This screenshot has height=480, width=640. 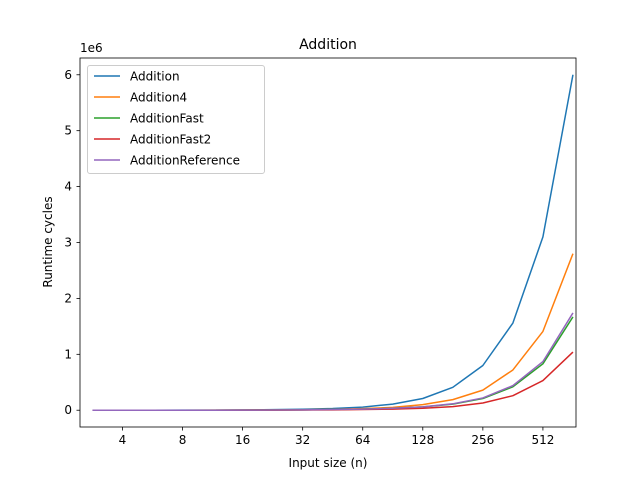 What do you see at coordinates (542, 440) in the screenshot?
I see `x-tick-label: 512` at bounding box center [542, 440].